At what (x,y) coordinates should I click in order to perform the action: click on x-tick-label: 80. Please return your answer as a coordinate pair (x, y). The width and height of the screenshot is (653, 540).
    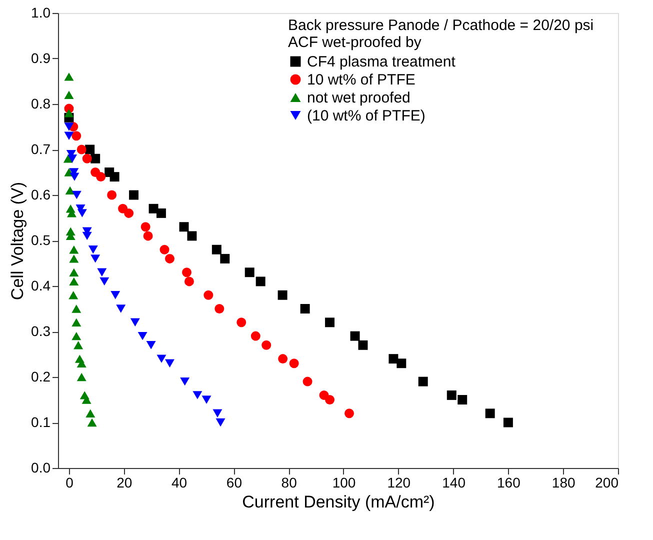
    Looking at the image, I should click on (289, 482).